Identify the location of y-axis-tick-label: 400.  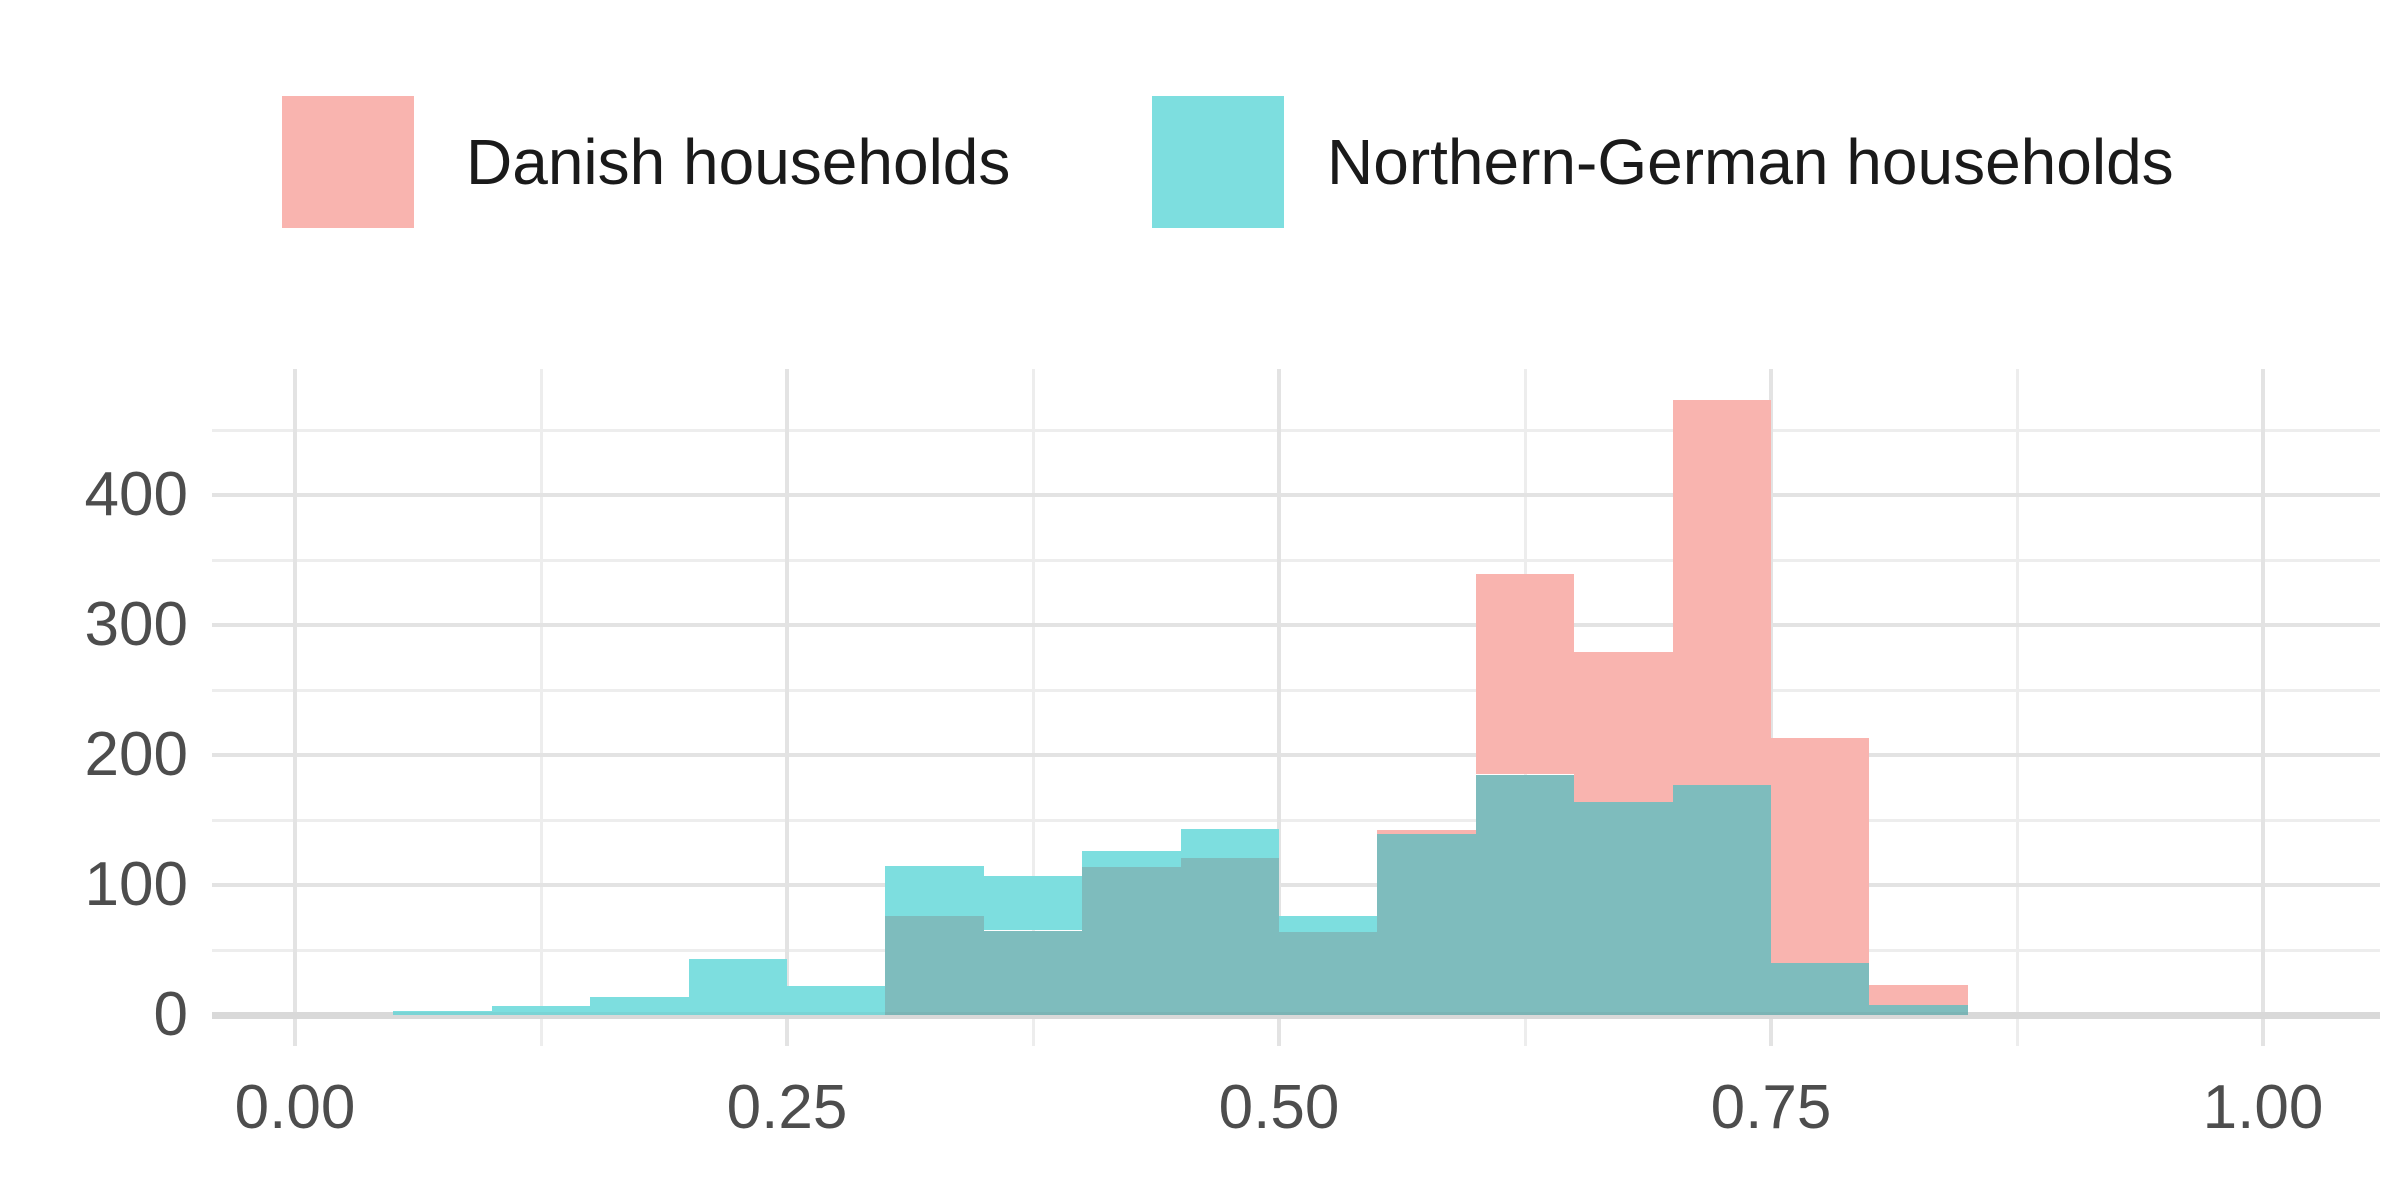
(136, 494).